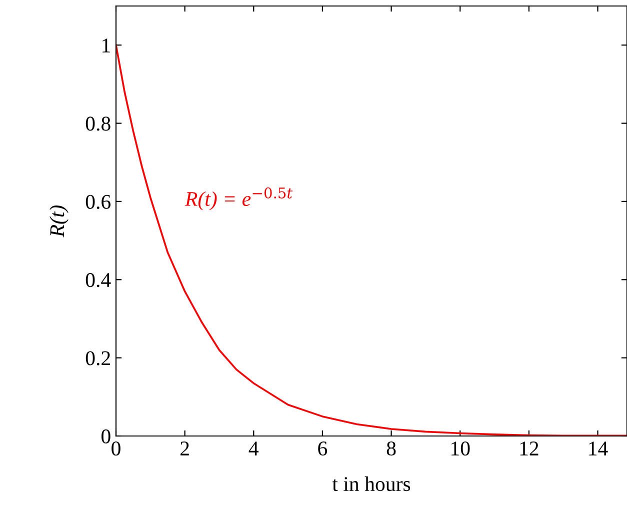 The height and width of the screenshot is (511, 627). What do you see at coordinates (371, 484) in the screenshot?
I see `x-axis-title: t in hours` at bounding box center [371, 484].